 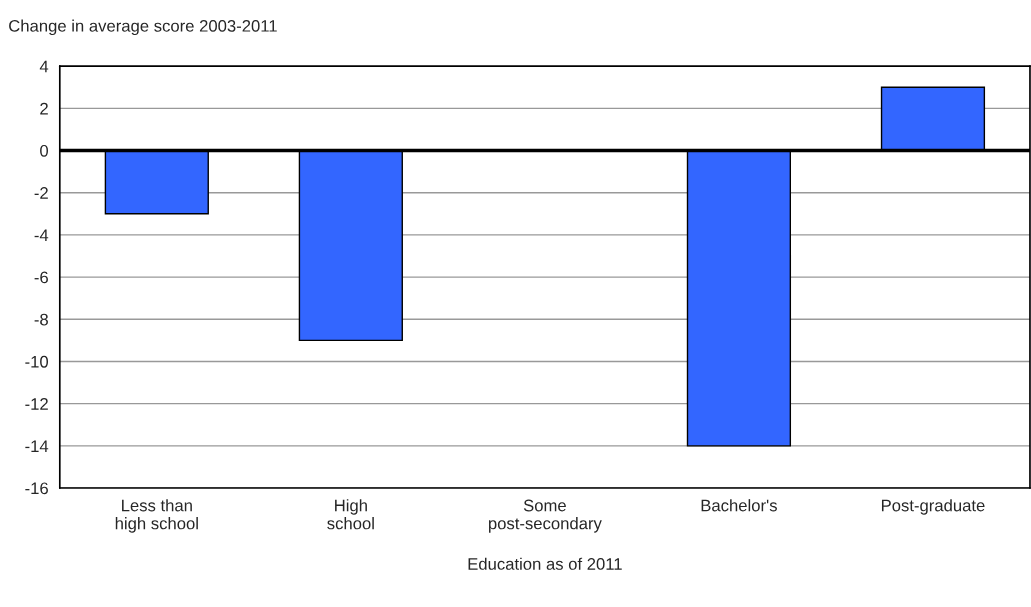 I want to click on y-tick-label: -8, so click(x=41, y=319).